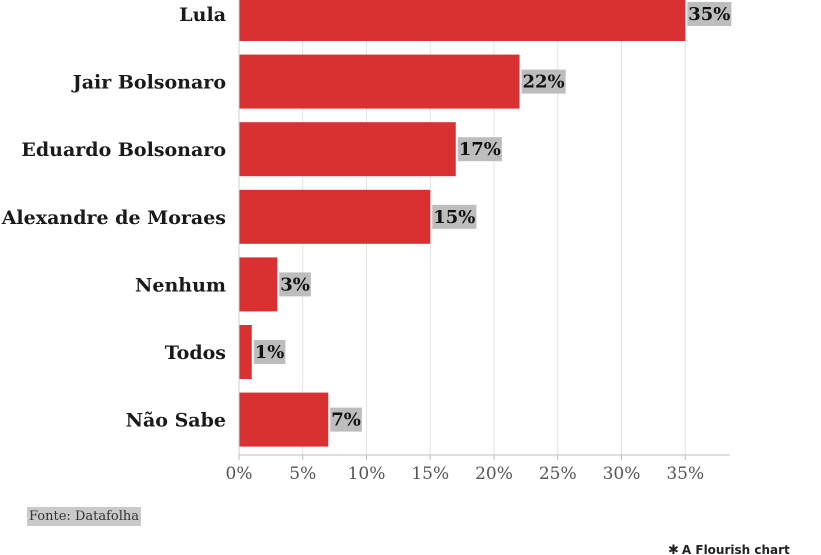  I want to click on x-tick-label-0: 0%, so click(239, 474).